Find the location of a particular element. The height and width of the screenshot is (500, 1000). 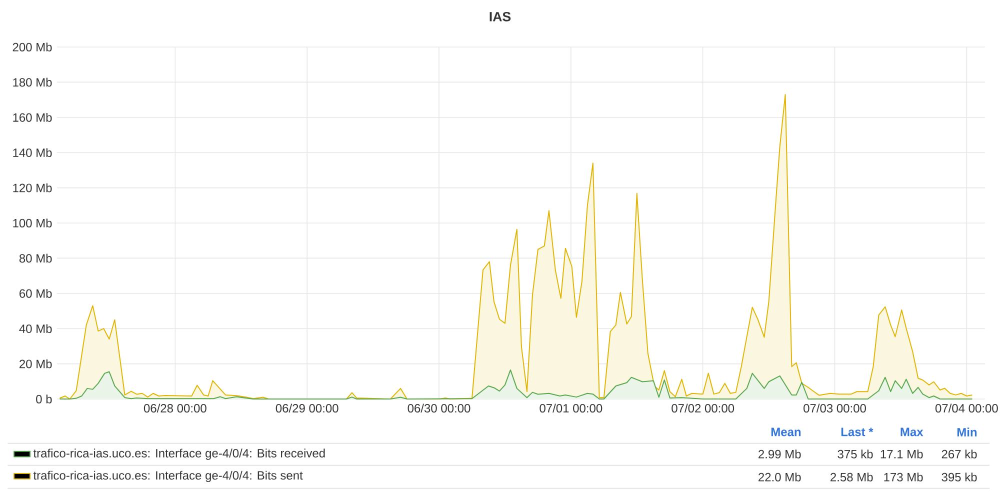

text: 395 kb is located at coordinates (959, 477).